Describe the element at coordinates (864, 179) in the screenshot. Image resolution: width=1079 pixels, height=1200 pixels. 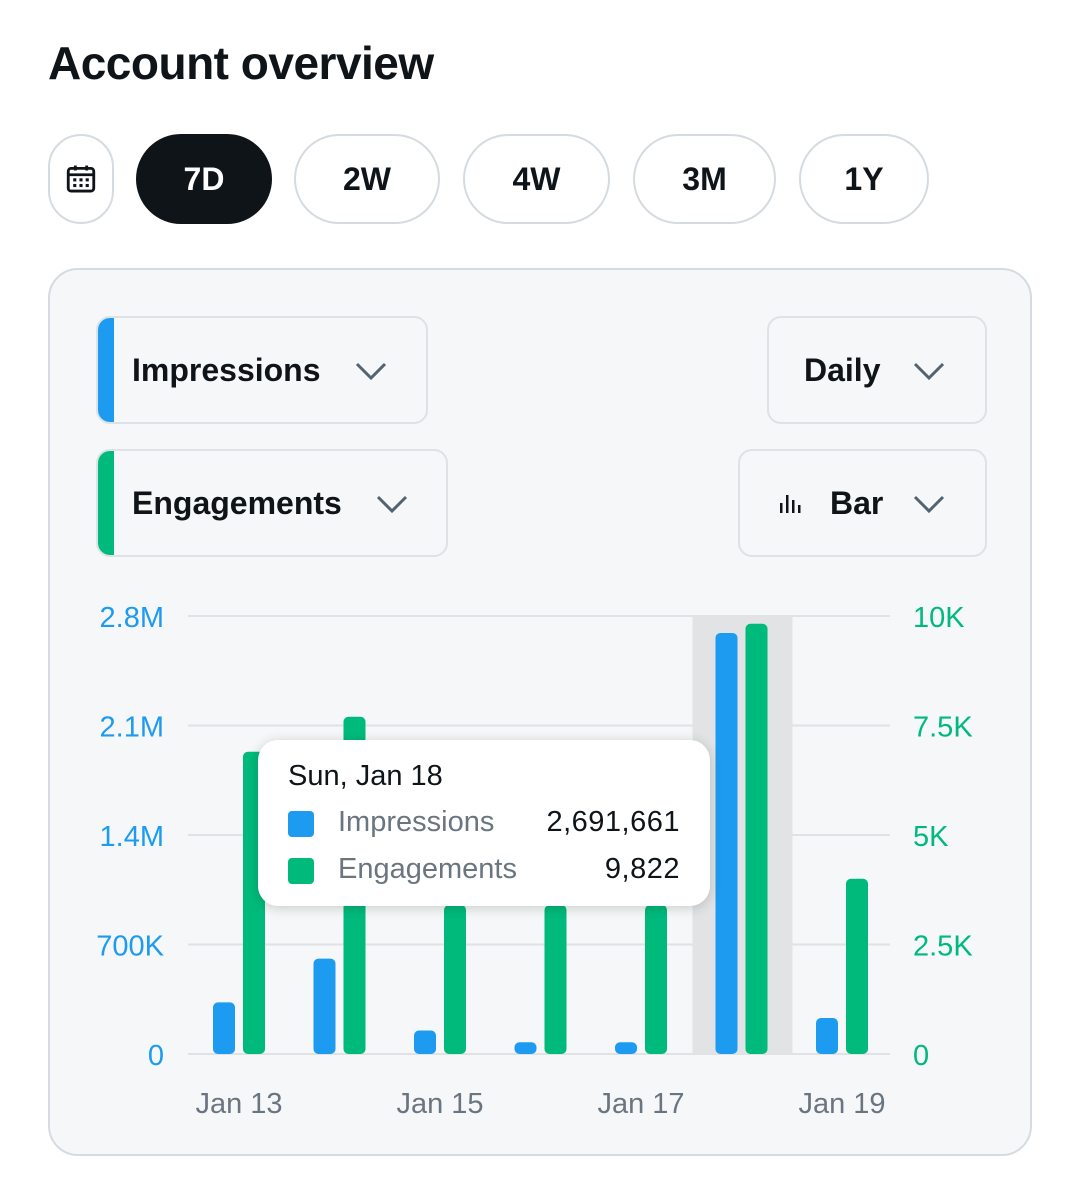
I see `range-1y-button: 1Y` at that location.